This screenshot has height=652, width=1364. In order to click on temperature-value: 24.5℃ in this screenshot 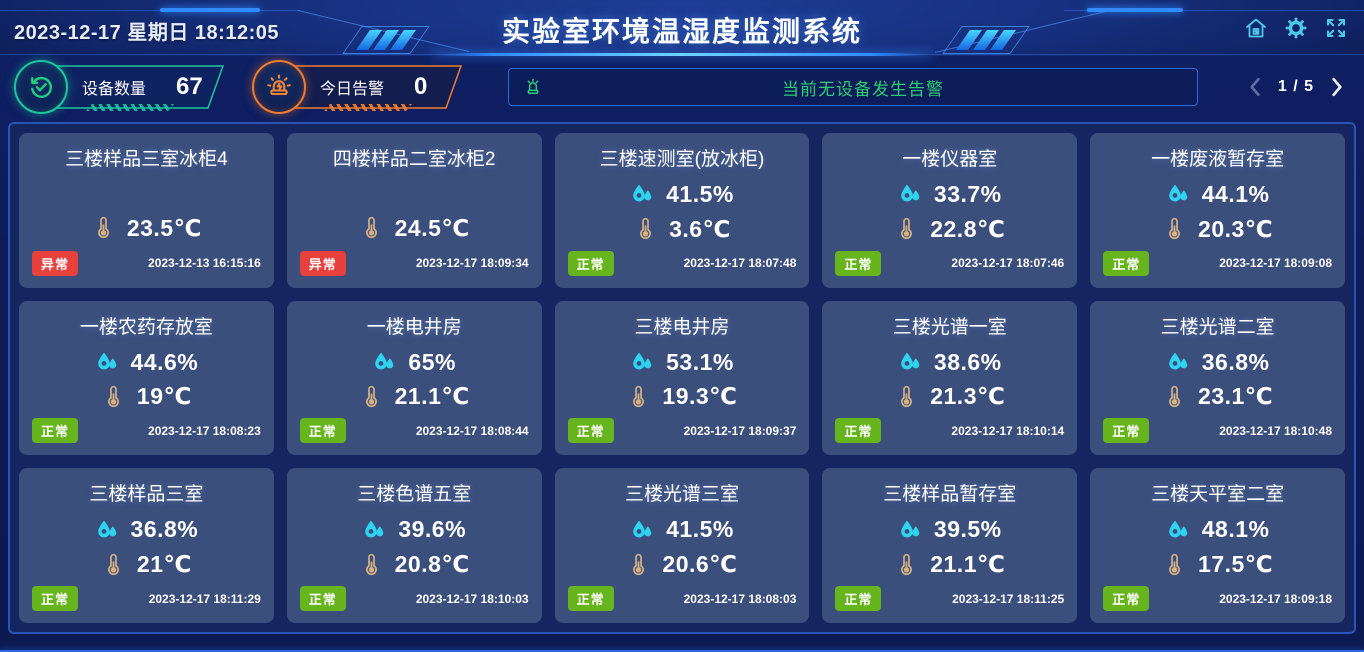, I will do `click(432, 227)`.